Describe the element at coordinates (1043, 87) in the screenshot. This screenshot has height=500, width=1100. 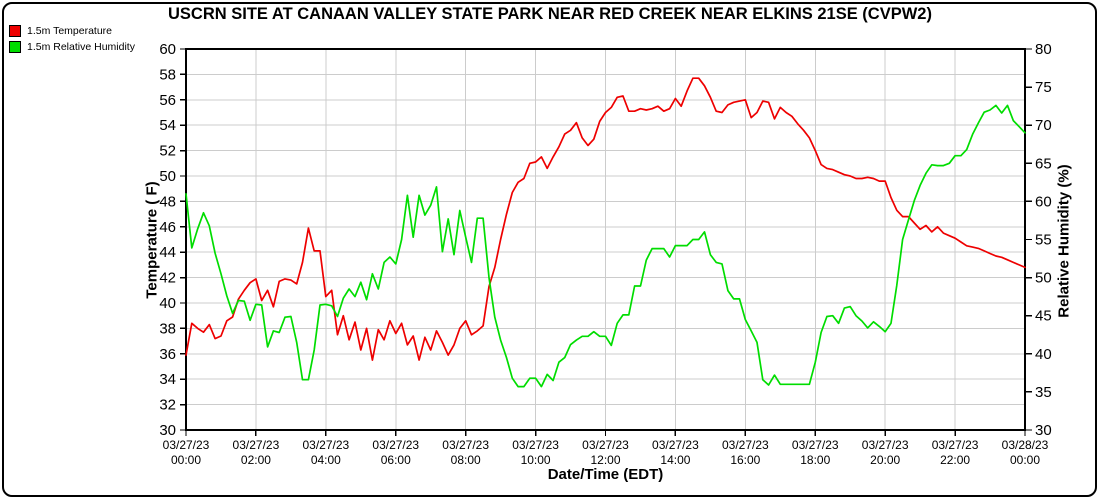
I see `svg-text: 75` at that location.